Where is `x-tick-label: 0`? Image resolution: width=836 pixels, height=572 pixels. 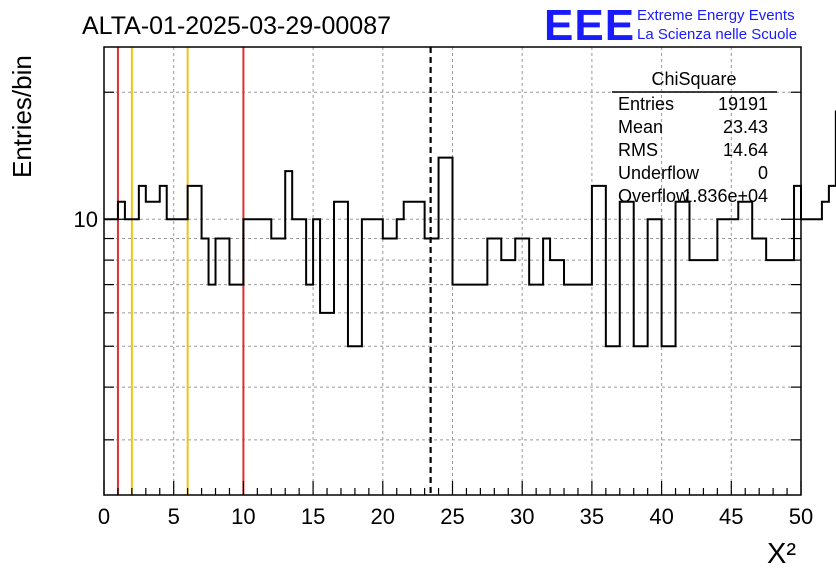 x-tick-label: 0 is located at coordinates (104, 516).